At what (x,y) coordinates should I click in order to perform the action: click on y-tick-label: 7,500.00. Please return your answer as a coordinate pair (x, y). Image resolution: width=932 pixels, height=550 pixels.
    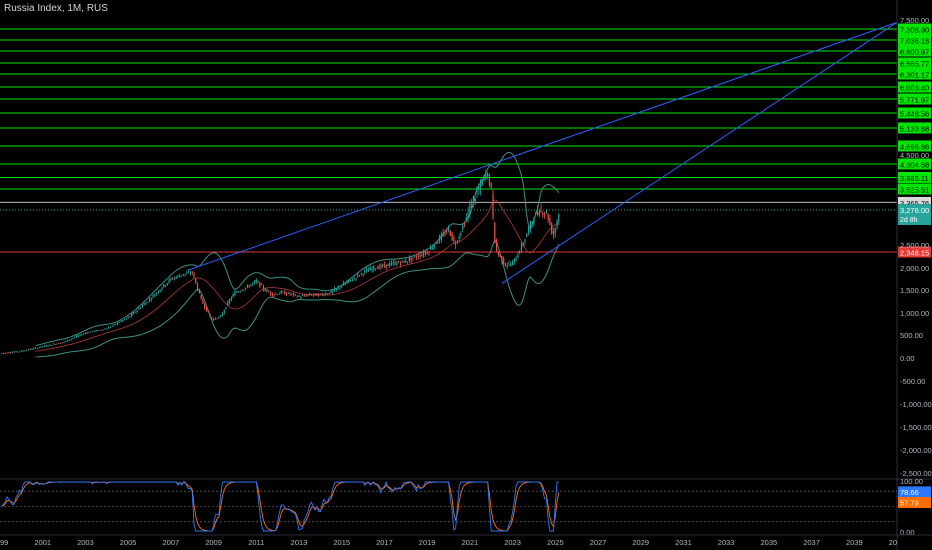
    Looking at the image, I should click on (914, 20).